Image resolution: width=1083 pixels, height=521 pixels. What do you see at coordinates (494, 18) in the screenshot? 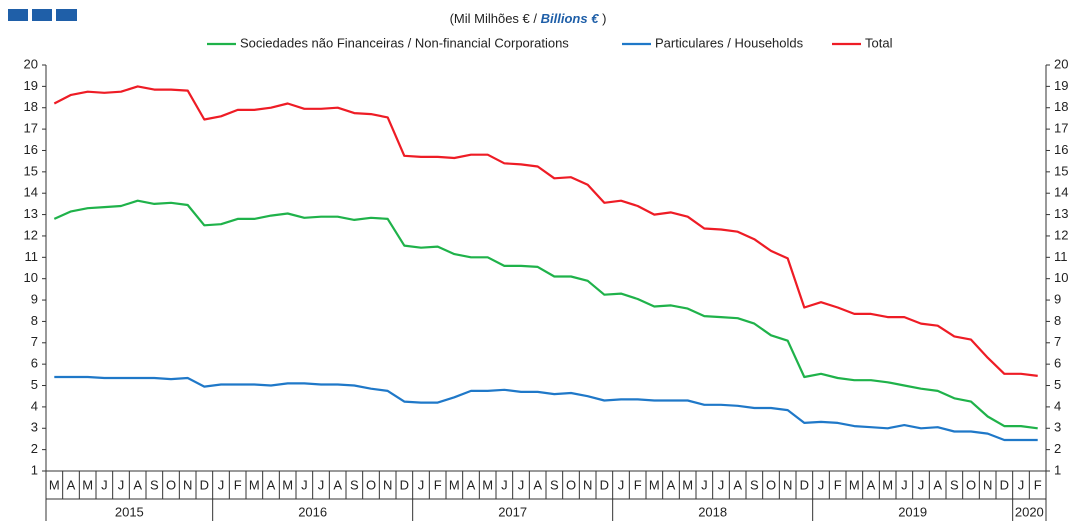
I see `title-pt: (Mil Milhões € /` at bounding box center [494, 18].